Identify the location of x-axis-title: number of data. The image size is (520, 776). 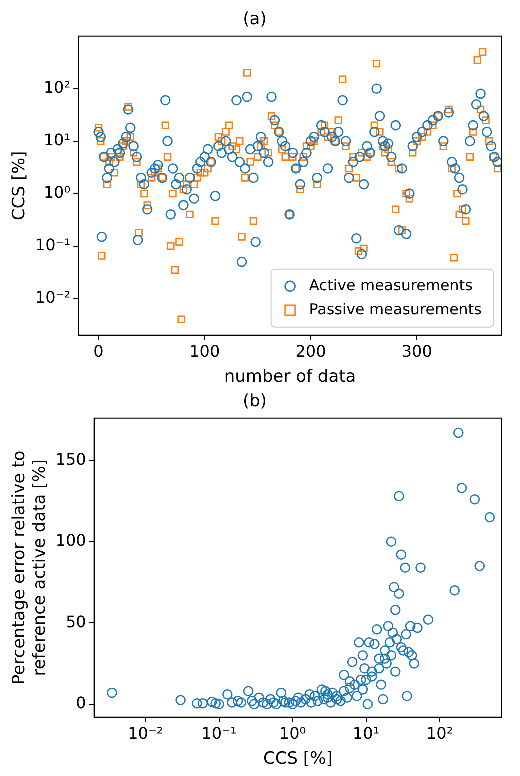
(290, 377).